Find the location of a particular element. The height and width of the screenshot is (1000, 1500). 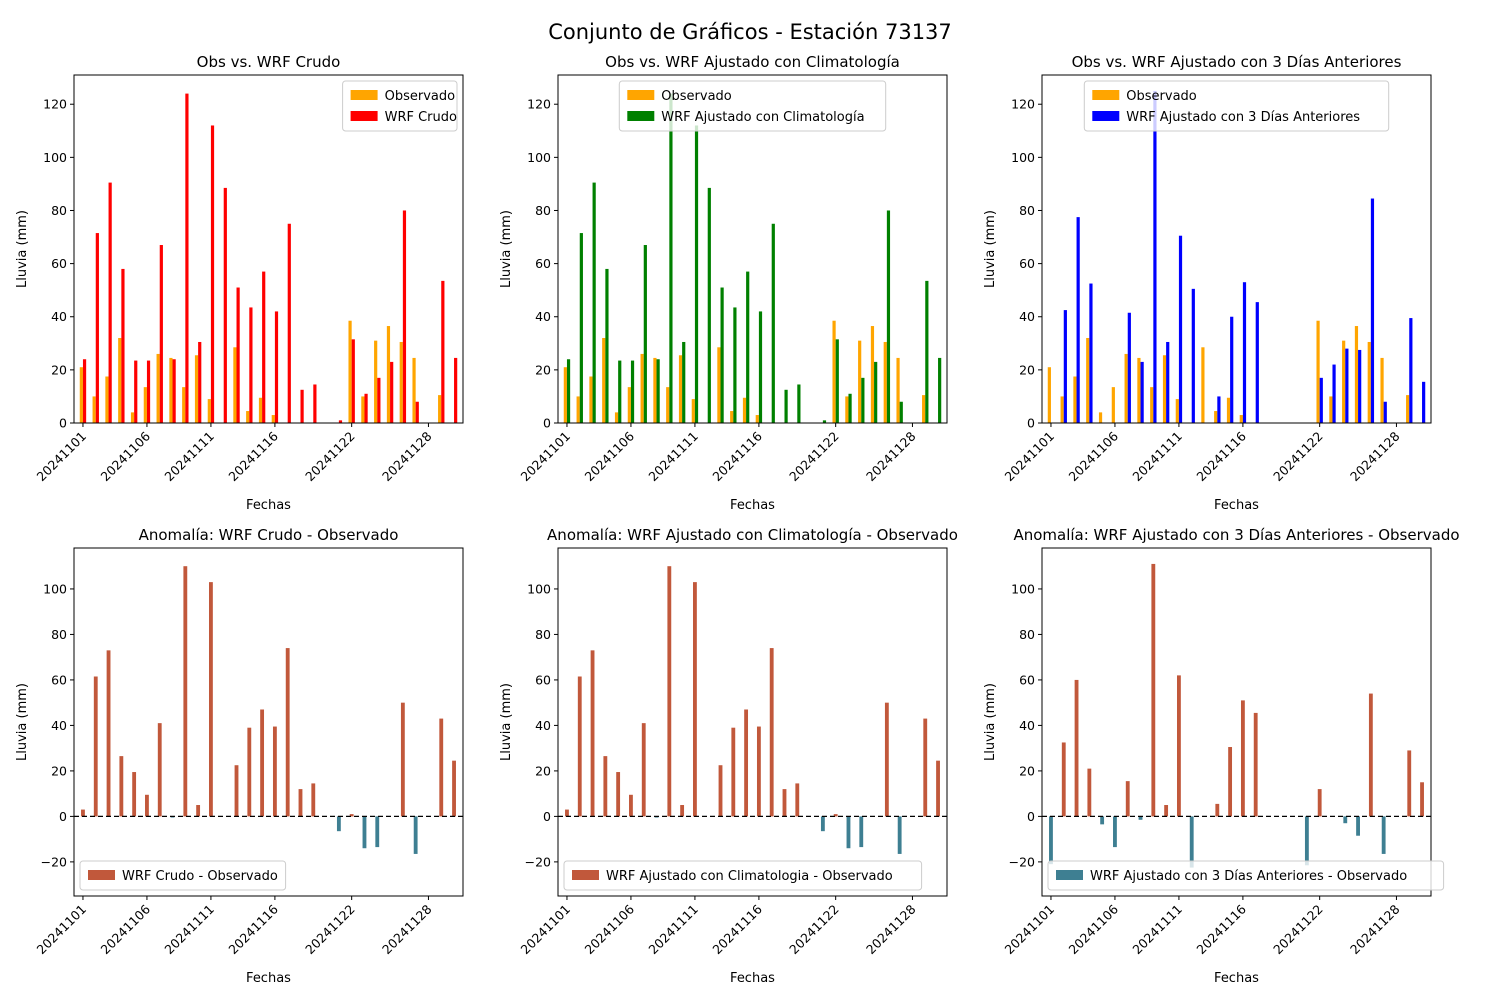

x-tick-label: 20241101 is located at coordinates (61, 457).